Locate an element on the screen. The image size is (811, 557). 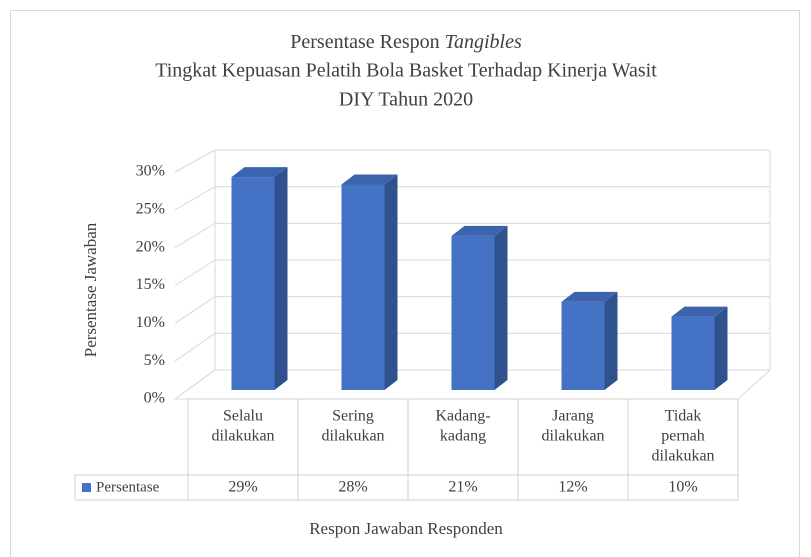
x-tick-label: Kadang- is located at coordinates (462, 416).